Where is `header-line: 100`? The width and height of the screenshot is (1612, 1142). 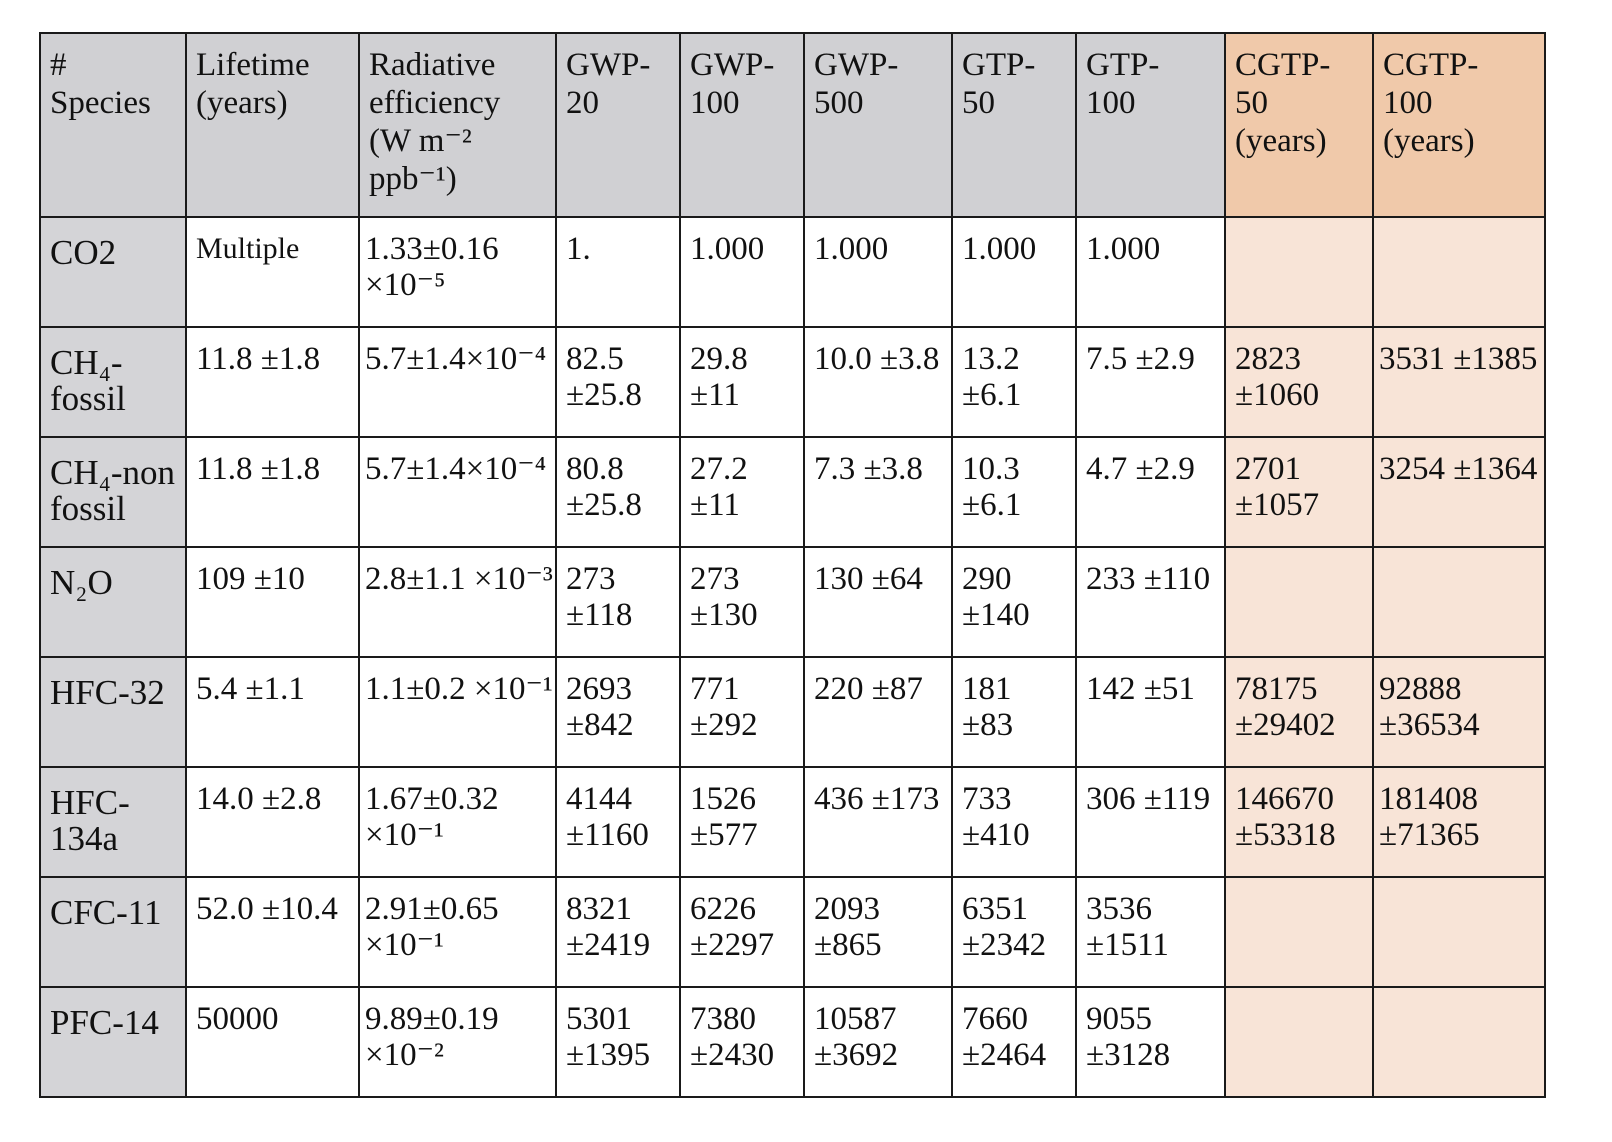
header-line: 100 is located at coordinates (1111, 103).